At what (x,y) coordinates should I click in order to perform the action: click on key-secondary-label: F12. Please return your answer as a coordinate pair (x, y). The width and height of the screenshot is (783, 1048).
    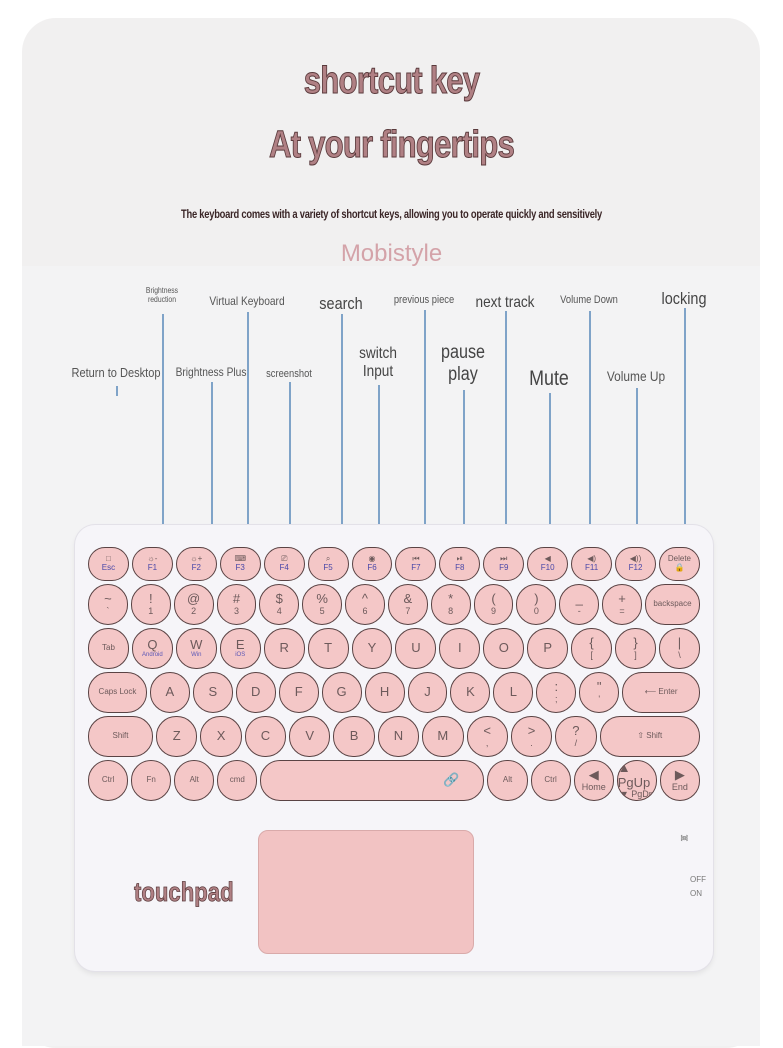
    Looking at the image, I should click on (635, 567).